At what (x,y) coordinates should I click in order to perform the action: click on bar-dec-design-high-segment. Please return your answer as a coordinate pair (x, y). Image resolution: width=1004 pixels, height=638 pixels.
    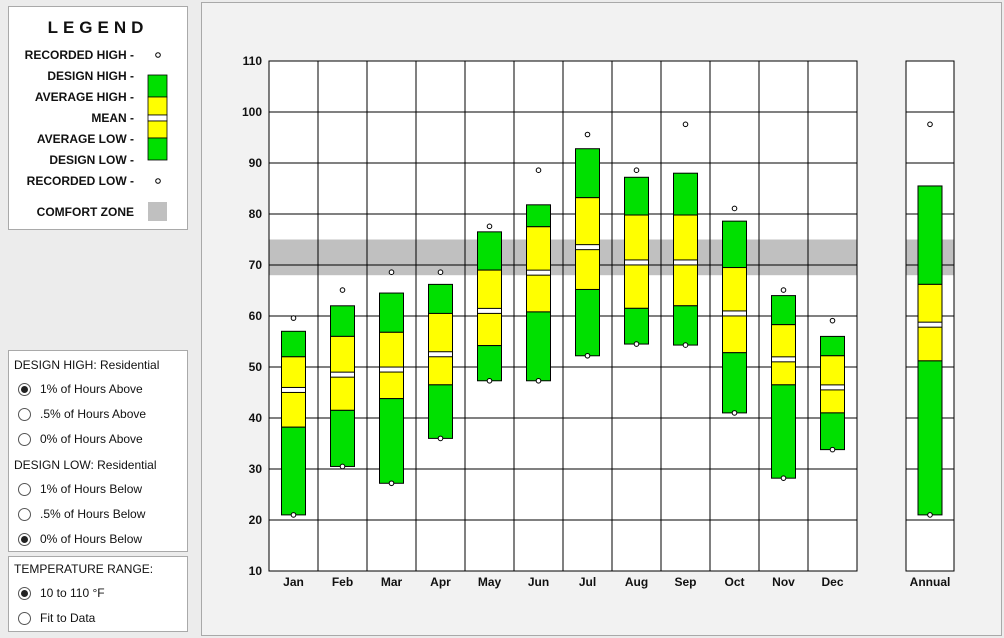
    Looking at the image, I should click on (832, 346).